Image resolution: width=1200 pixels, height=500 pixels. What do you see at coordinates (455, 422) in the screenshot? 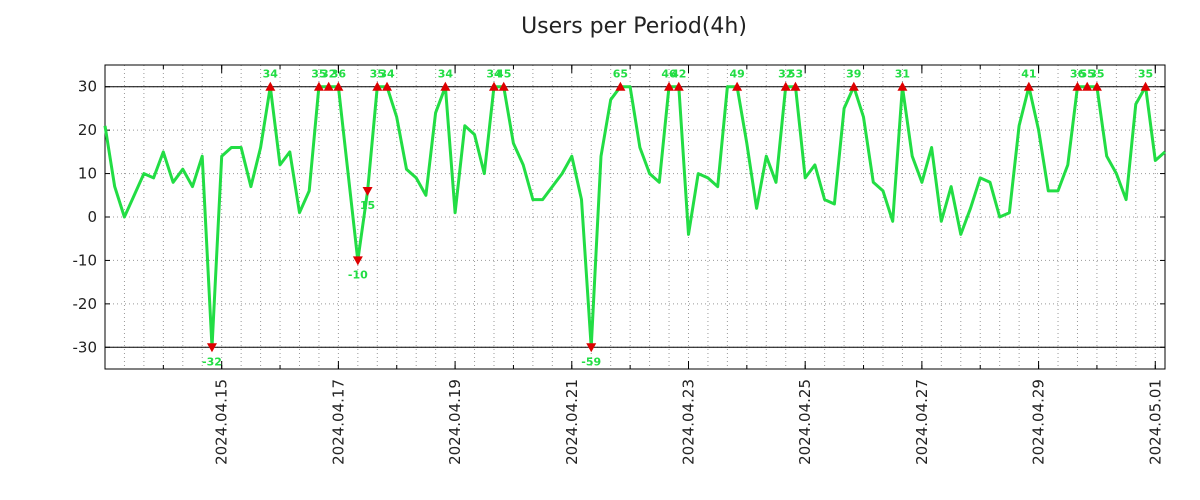
I see `x-tick-label: 2024.04.19` at bounding box center [455, 422].